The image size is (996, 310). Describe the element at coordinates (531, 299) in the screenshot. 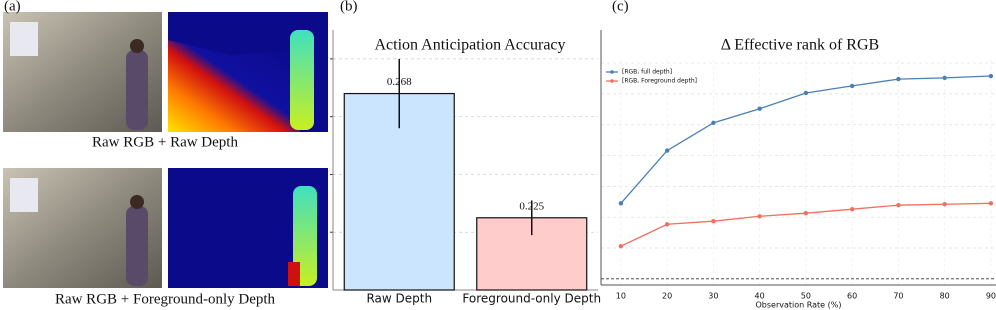

I see `x-tick-label: Foreground-only Depth` at that location.